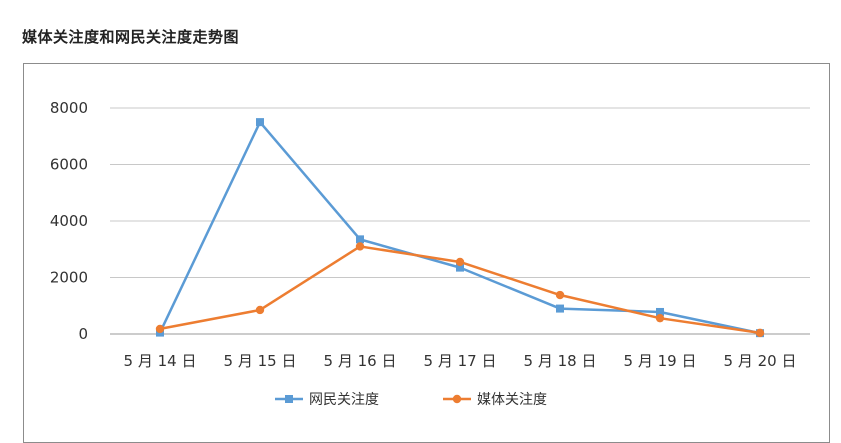 The width and height of the screenshot is (841, 443). Describe the element at coordinates (83, 334) in the screenshot. I see `y-tick-label: 0` at that location.